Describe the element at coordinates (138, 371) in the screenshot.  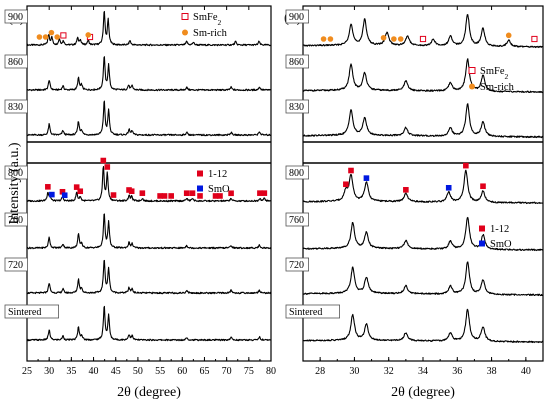
I see `x-tick-label: 50` at that location.